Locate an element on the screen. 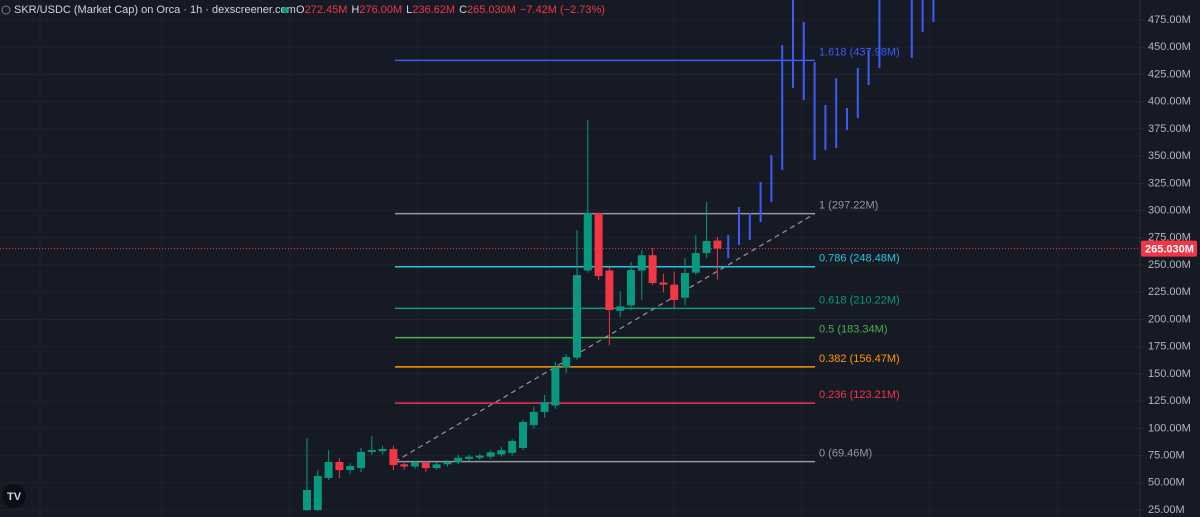 The width and height of the screenshot is (1200, 517). ohlc-value: 265.030M is located at coordinates (491, 10).